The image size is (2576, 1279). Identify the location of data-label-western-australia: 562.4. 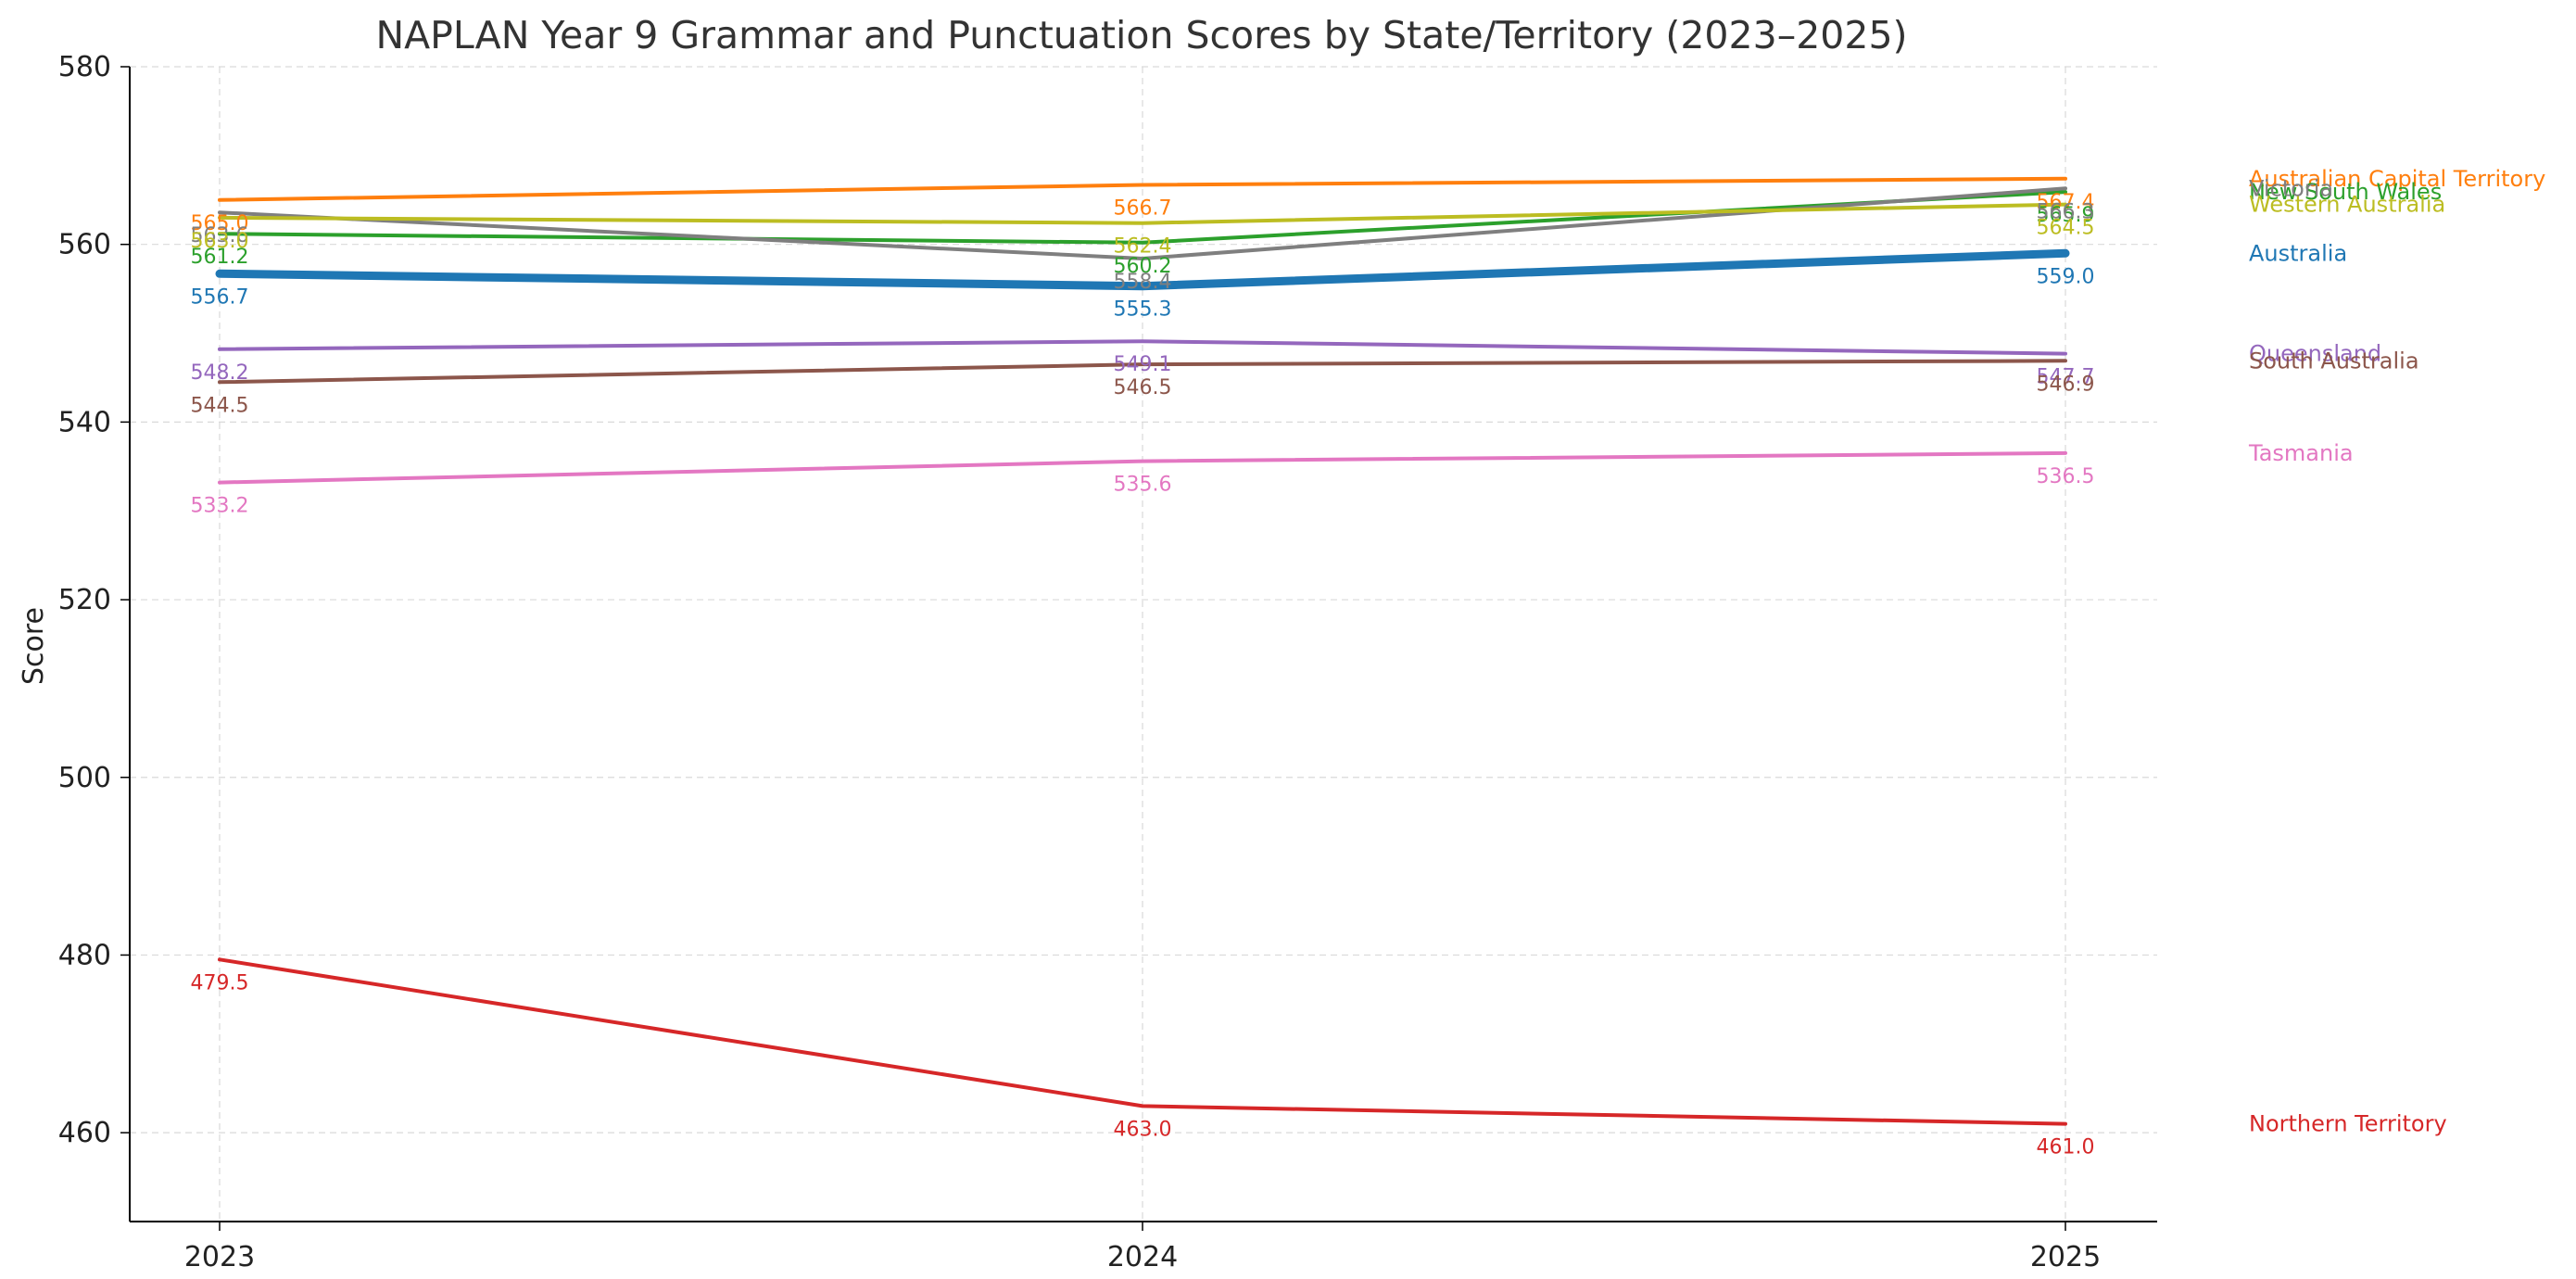
(1143, 247).